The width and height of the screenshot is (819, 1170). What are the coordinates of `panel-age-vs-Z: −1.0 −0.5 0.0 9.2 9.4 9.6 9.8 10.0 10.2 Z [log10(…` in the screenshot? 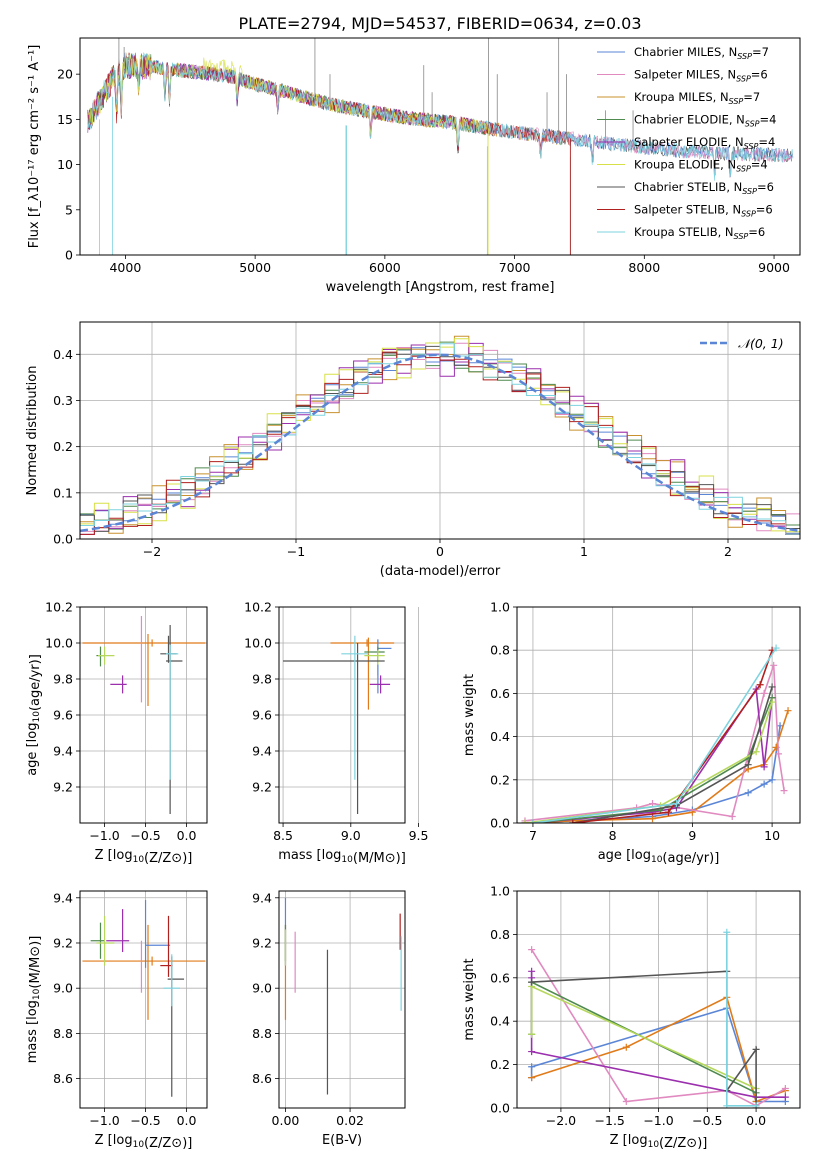 It's located at (116, 733).